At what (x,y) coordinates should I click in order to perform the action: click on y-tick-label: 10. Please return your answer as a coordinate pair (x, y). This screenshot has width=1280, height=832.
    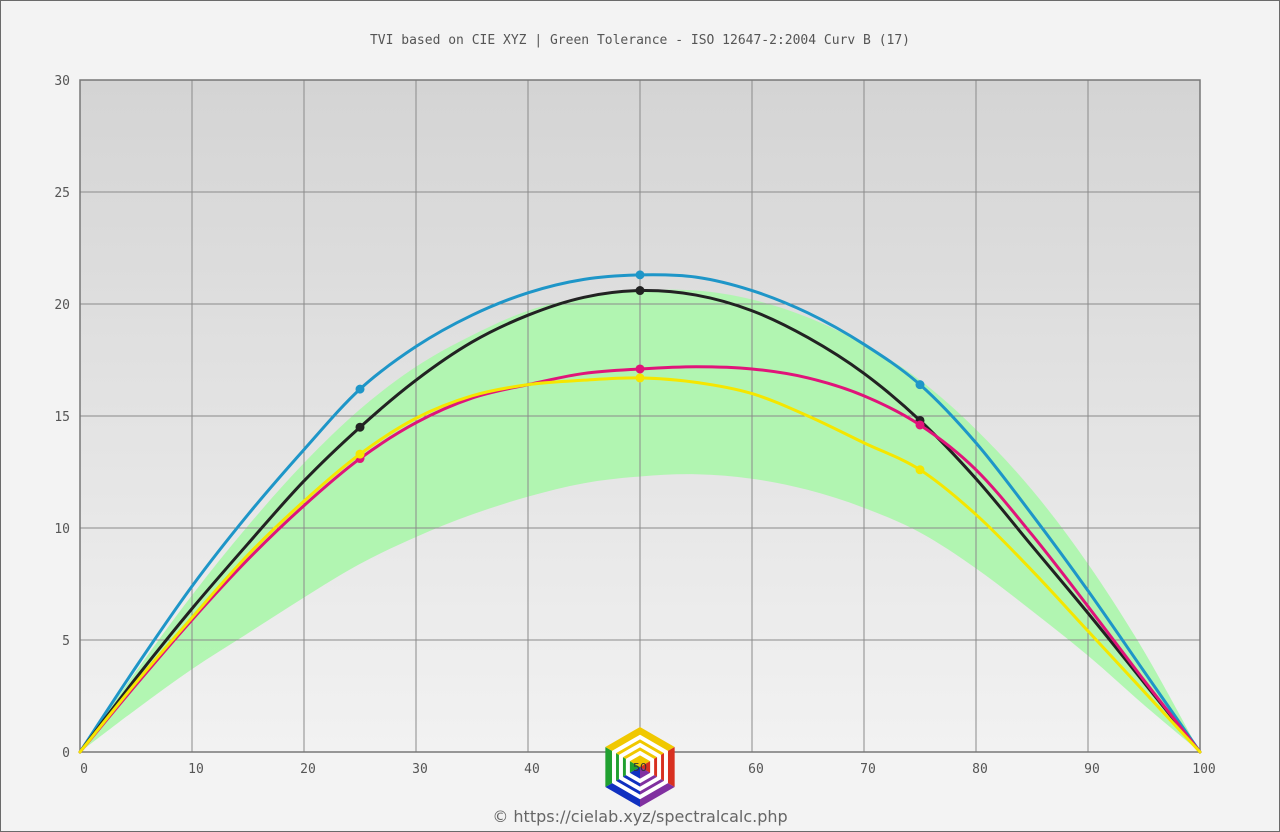
    Looking at the image, I should click on (62, 529).